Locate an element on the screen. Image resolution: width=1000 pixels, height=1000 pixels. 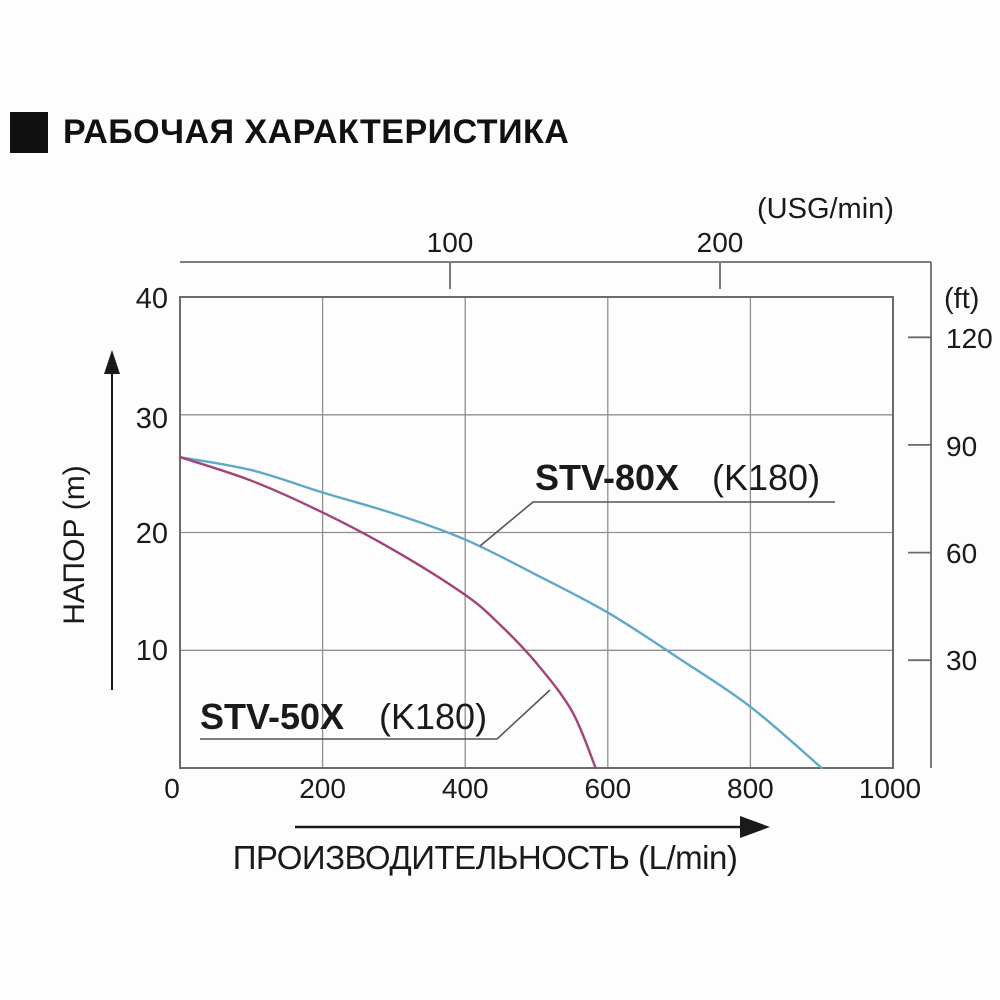
x-axis-title: ПРОИЗВОДИТЕЛЬНОСТЬ (L/min) is located at coordinates (485, 857).